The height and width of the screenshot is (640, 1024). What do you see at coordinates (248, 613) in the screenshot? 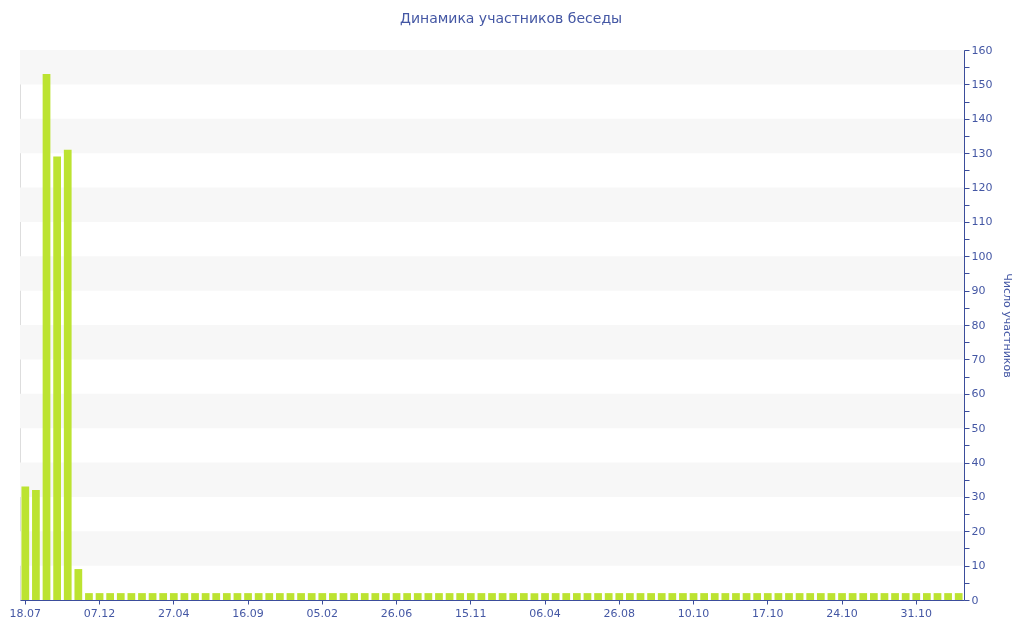
I see `x-tick-label: 16.09` at bounding box center [248, 613].